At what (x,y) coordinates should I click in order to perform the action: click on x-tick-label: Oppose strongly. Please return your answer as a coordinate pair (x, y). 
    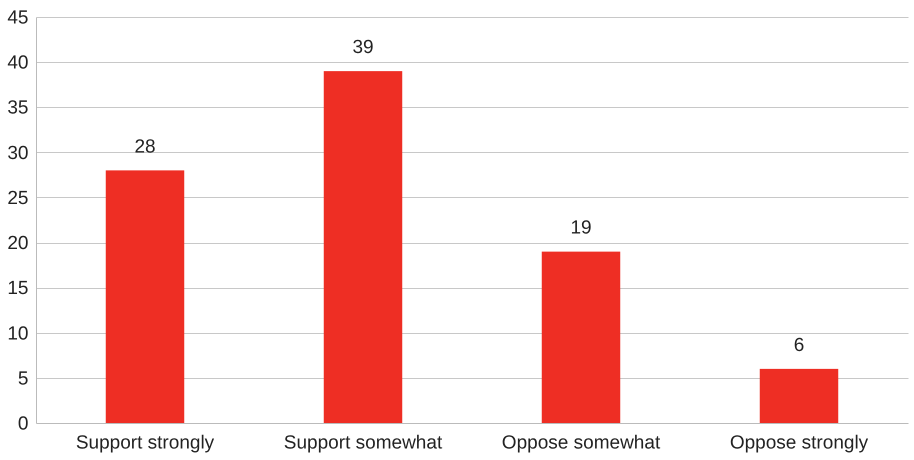
    Looking at the image, I should click on (799, 443).